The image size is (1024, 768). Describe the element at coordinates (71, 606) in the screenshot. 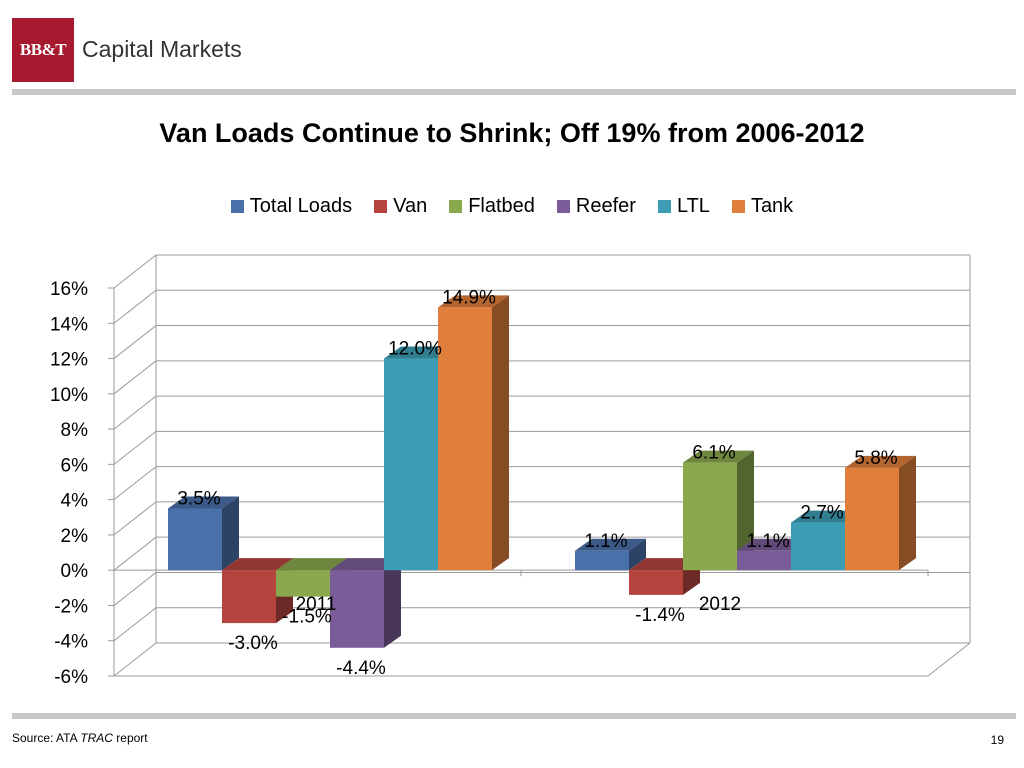

I see `y-tick-label: -2%` at that location.